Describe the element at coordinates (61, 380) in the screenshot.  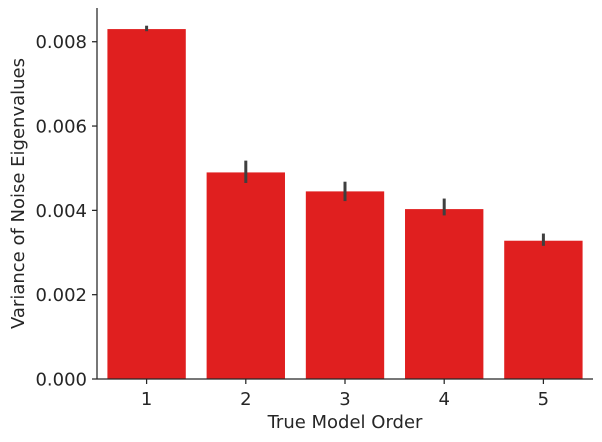
I see `y-tick-label: 0.000` at that location.